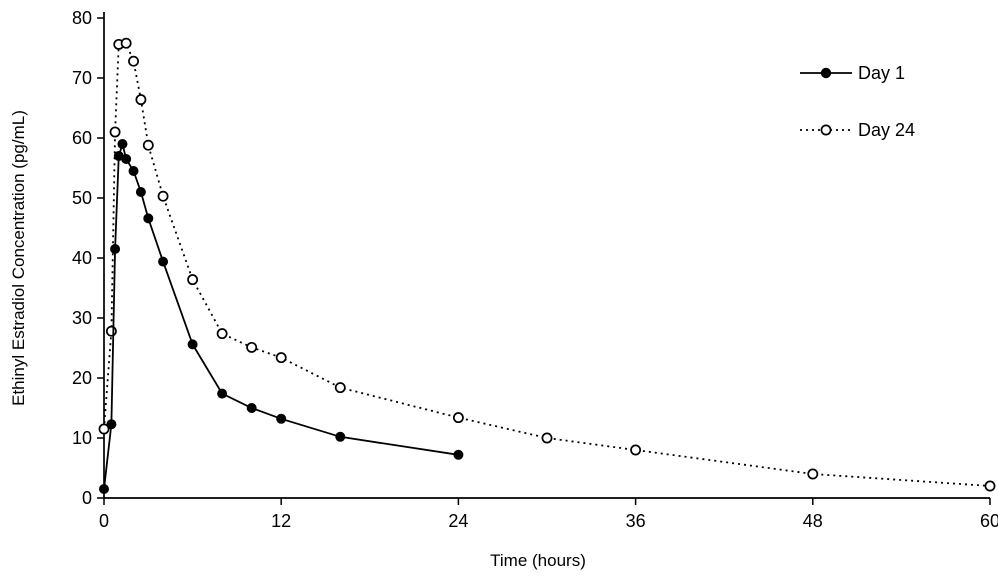 Image resolution: width=998 pixels, height=583 pixels. Describe the element at coordinates (82, 378) in the screenshot. I see `y-tick-label: 20` at that location.